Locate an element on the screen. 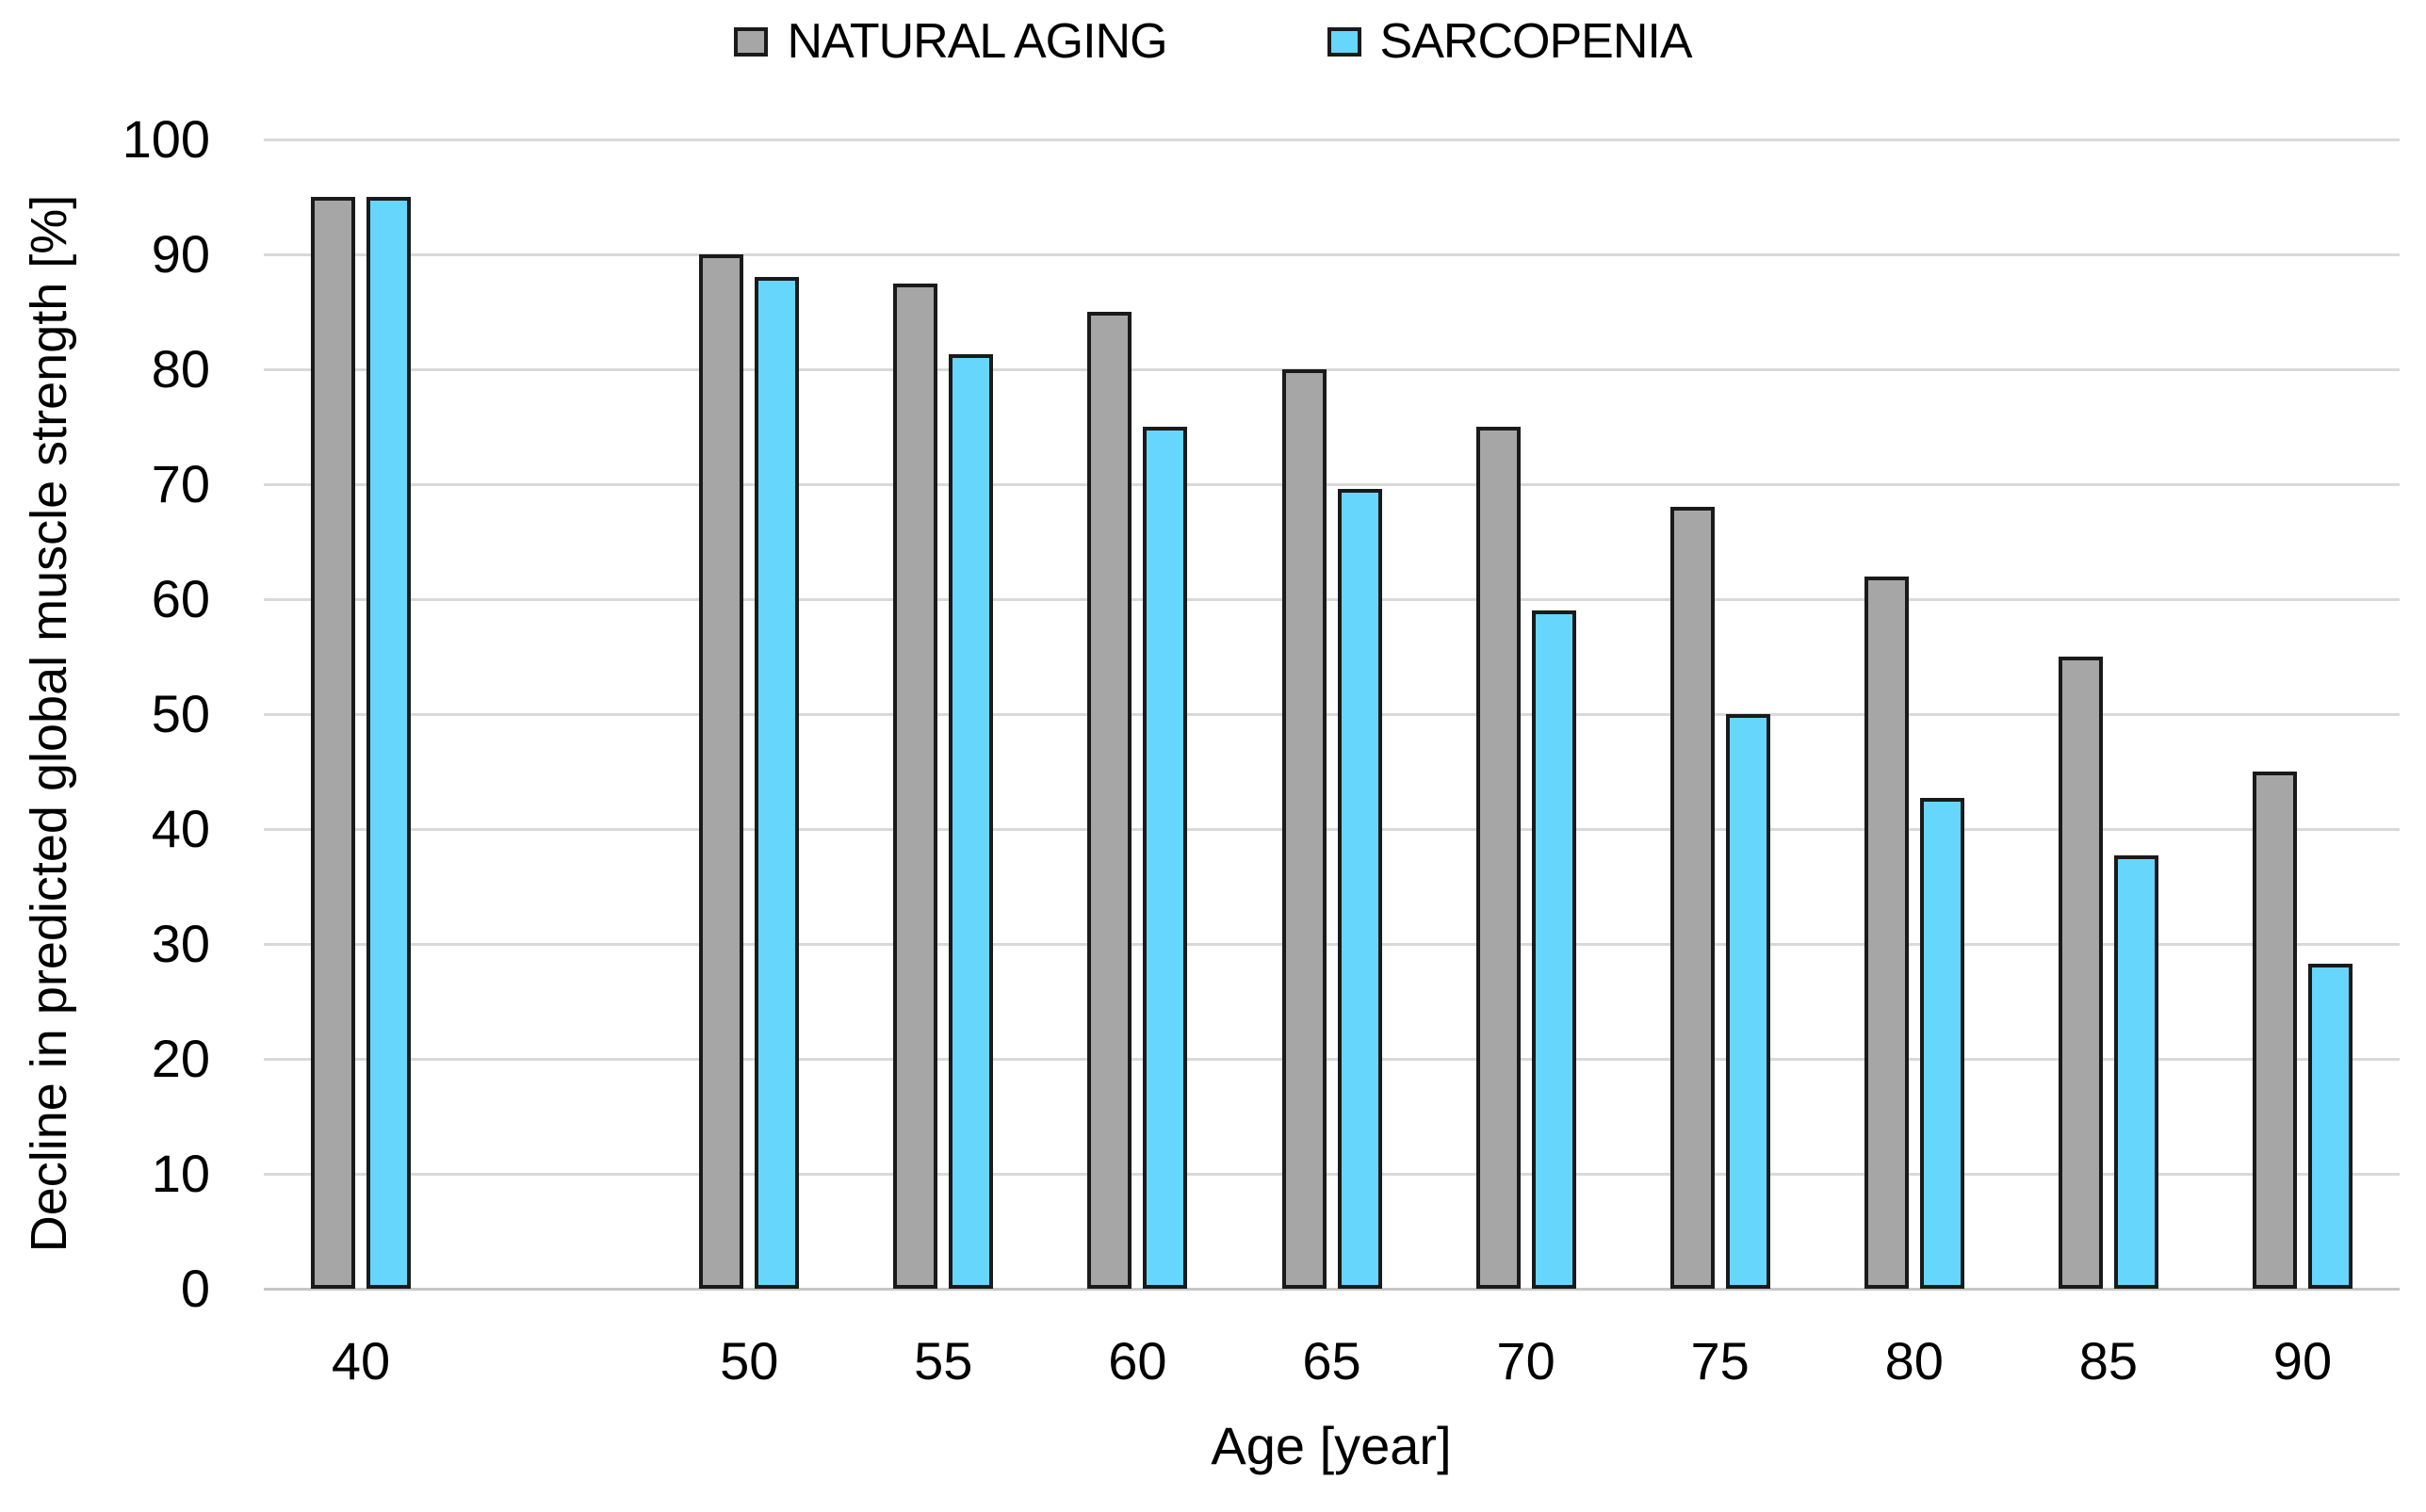 The width and height of the screenshot is (2426, 1512). legend-item-sarcopenia: SARCOPENIA is located at coordinates (1510, 41).